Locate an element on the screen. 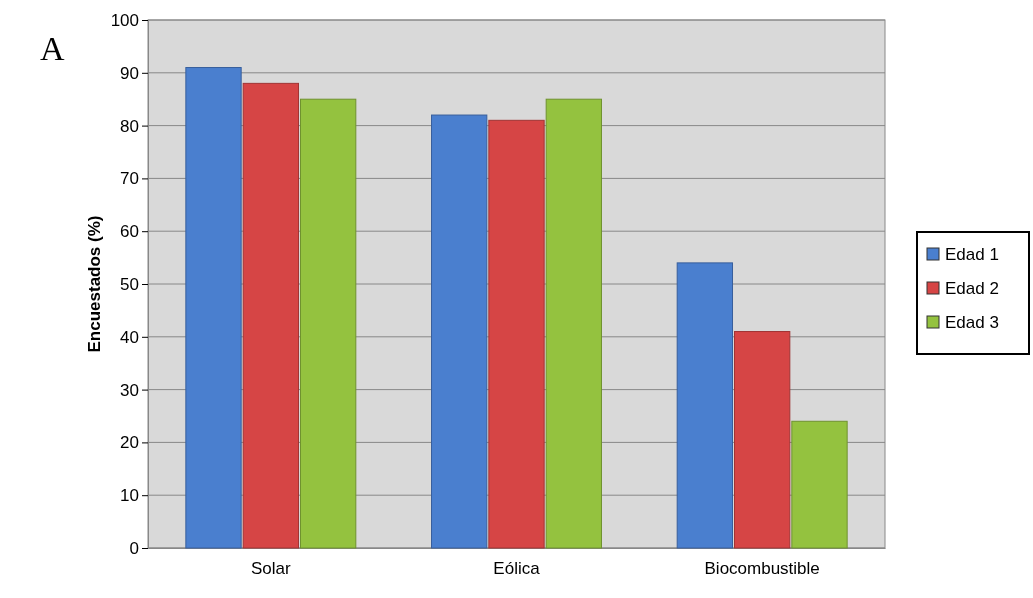 The height and width of the screenshot is (598, 1033). y-tick-label: 70 is located at coordinates (129, 179).